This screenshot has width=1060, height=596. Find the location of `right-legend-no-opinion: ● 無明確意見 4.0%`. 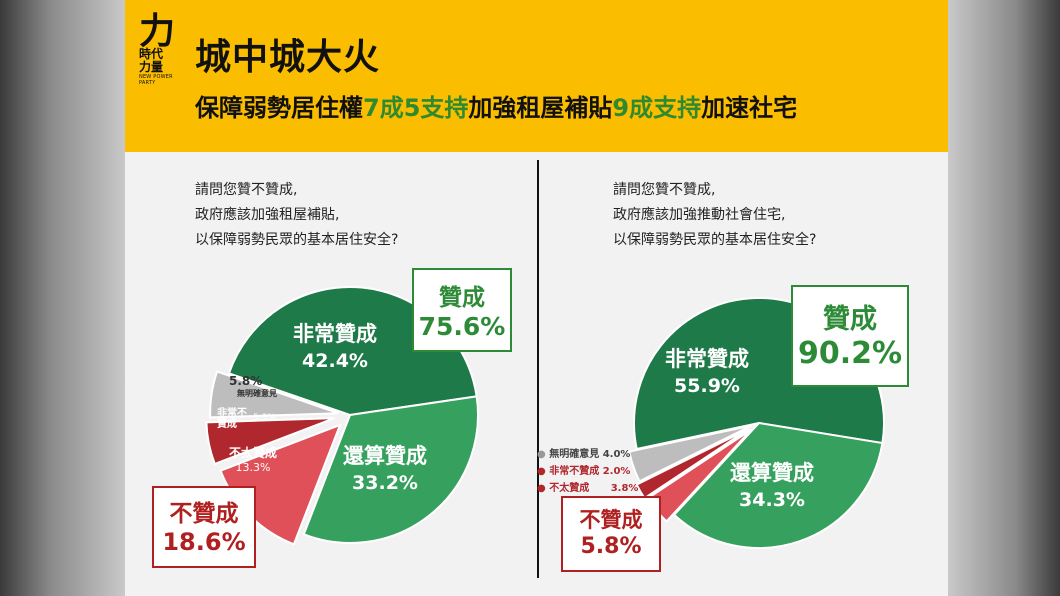

right-legend-no-opinion: ● 無明確意見 4.0% is located at coordinates (584, 454).